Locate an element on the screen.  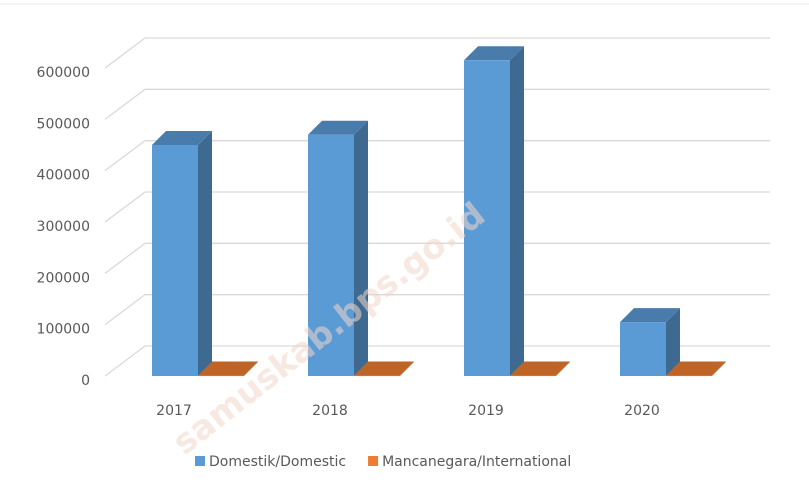
x-tick-label: 2019 is located at coordinates (486, 411).